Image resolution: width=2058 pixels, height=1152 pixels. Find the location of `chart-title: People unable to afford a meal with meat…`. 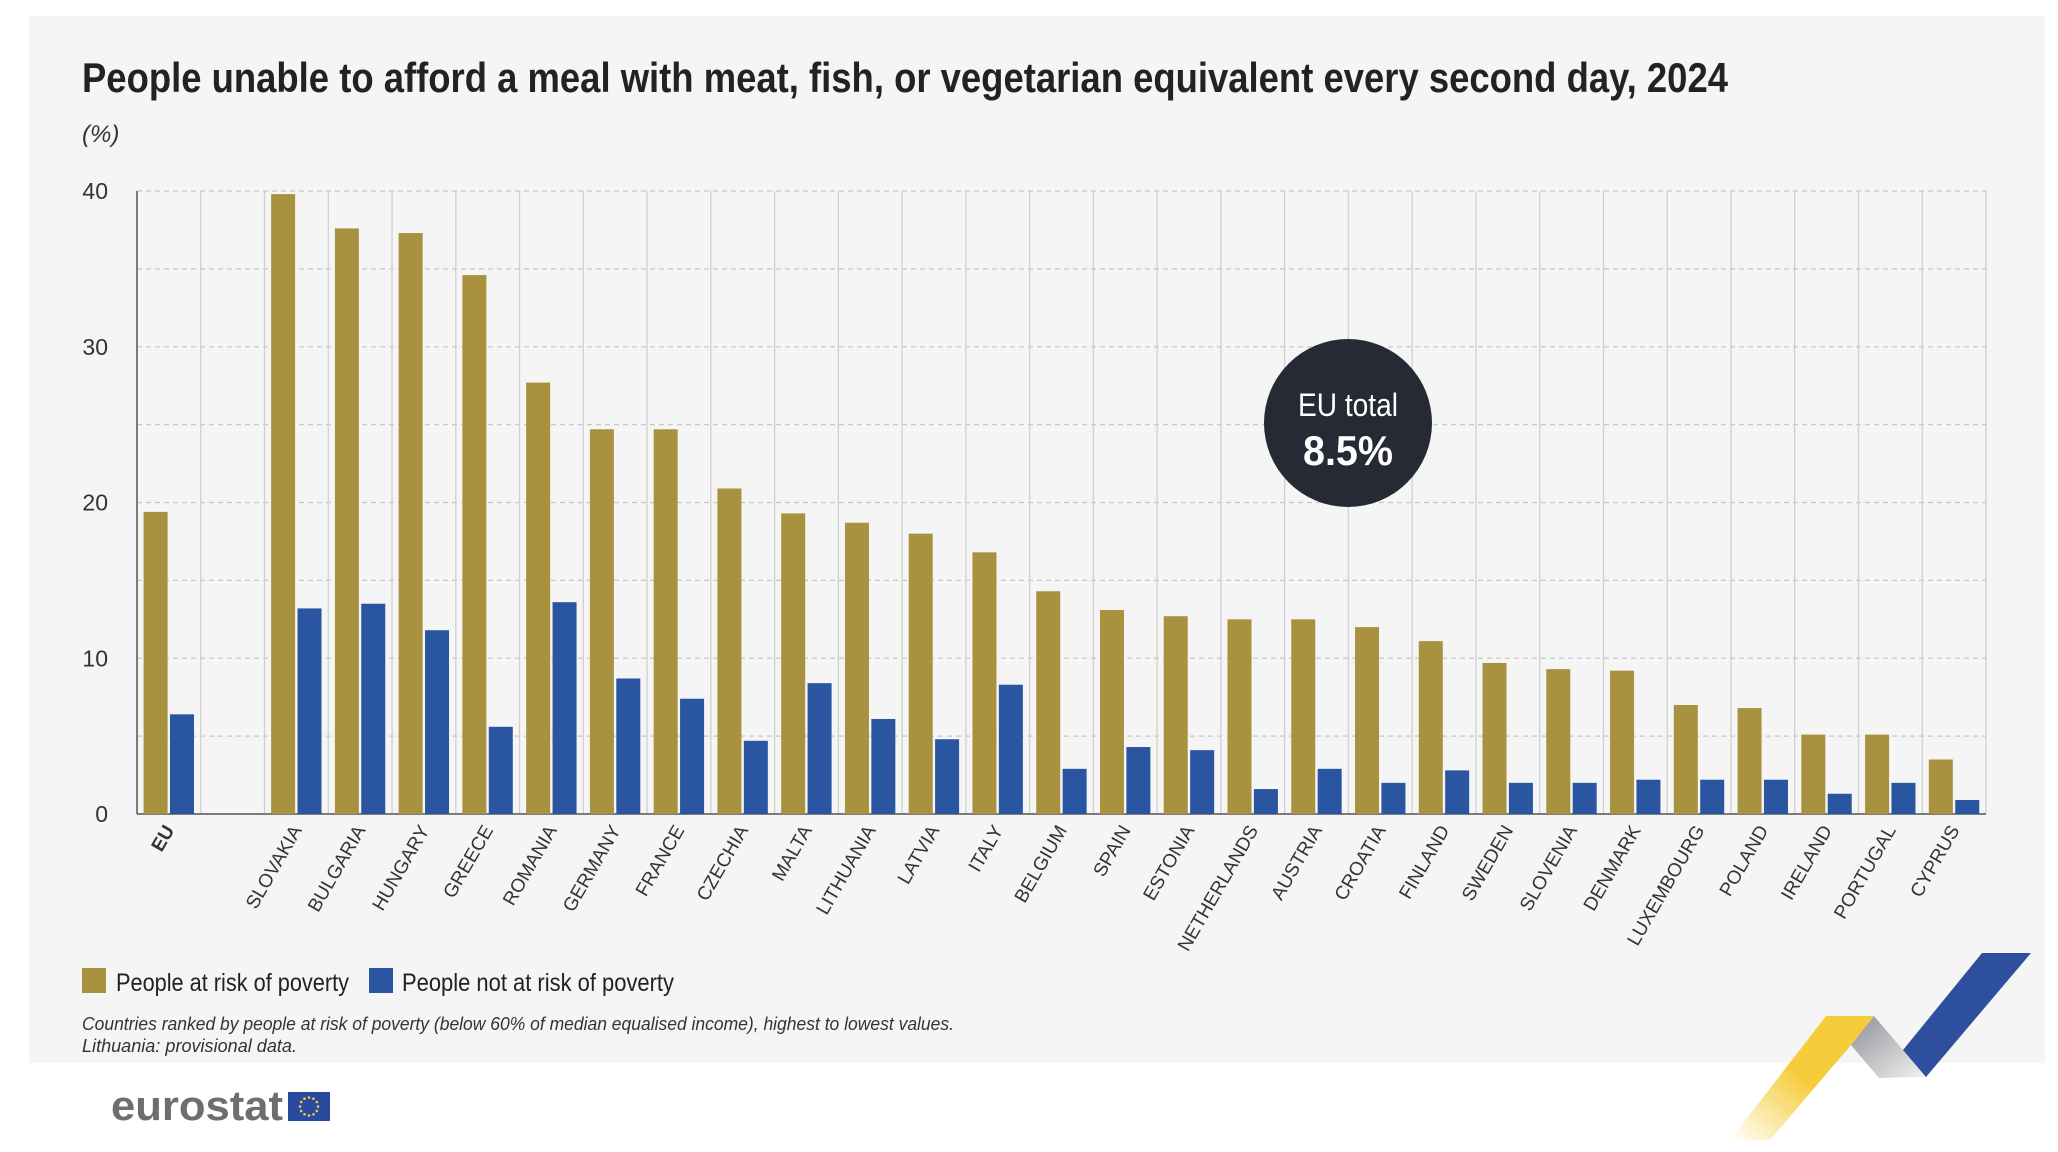

chart-title: People unable to afford a meal with meat… is located at coordinates (905, 77).